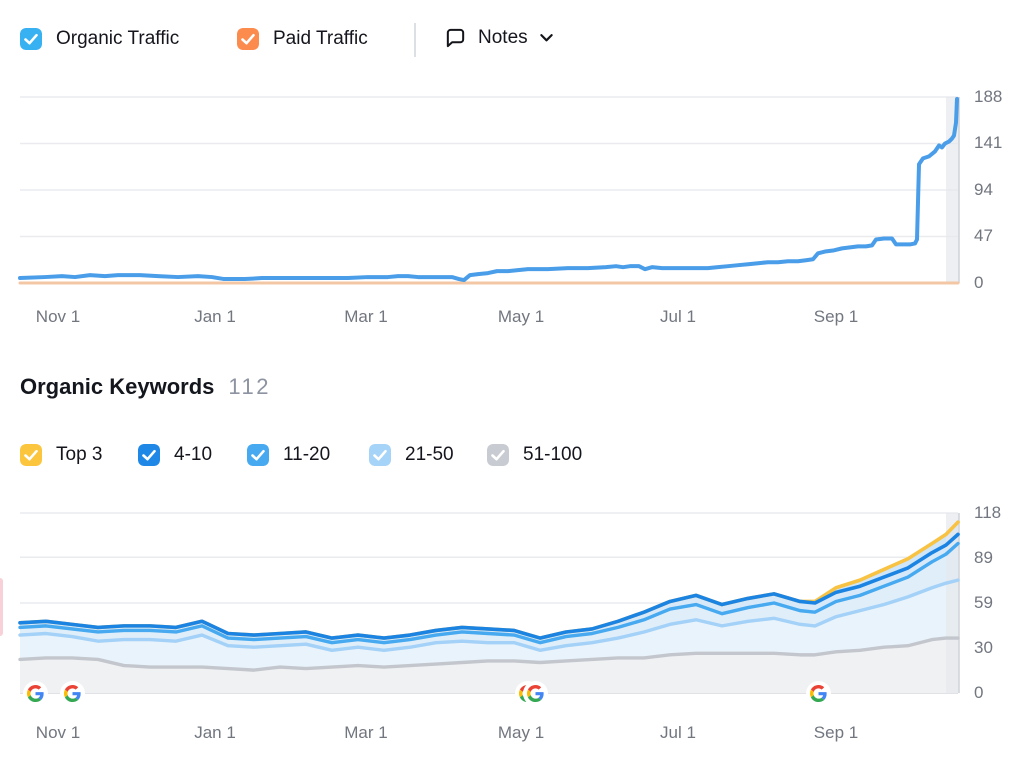  I want to click on keywords-ytick-0: 0, so click(979, 692).